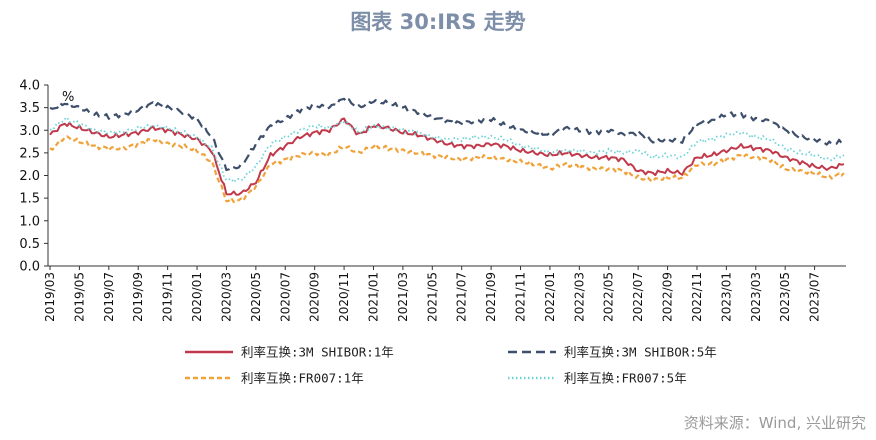 The height and width of the screenshot is (440, 876). I want to click on legend-label-3: 利率互换:FR007:1年, so click(302, 378).